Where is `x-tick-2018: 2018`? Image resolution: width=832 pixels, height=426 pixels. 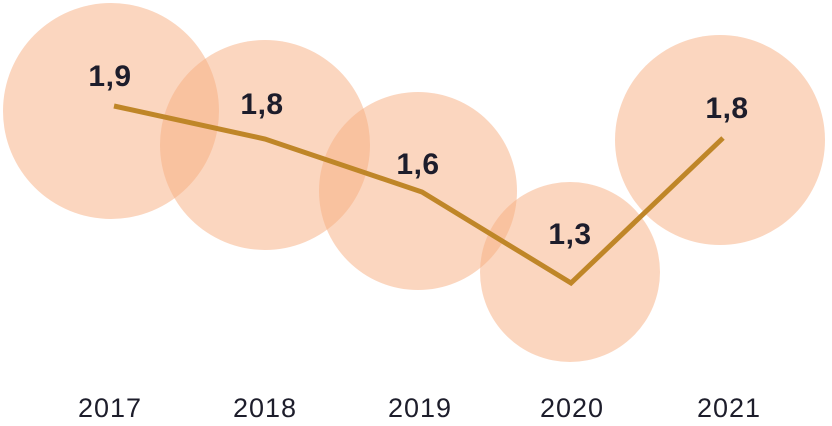 x-tick-2018: 2018 is located at coordinates (265, 408).